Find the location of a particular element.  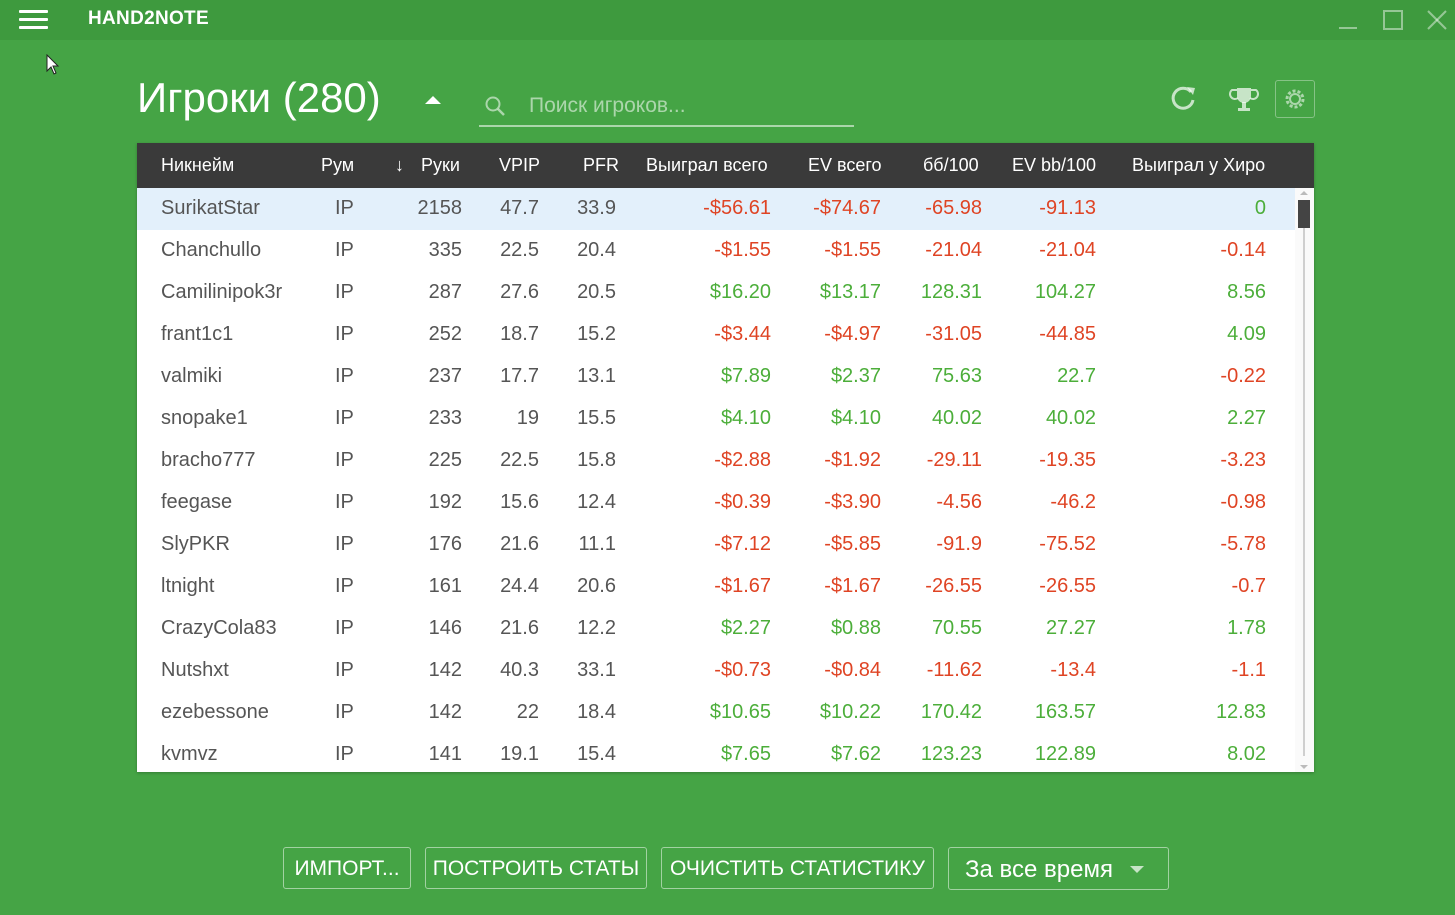

cell-ev-bb100: 122.89 is located at coordinates (1065, 754).